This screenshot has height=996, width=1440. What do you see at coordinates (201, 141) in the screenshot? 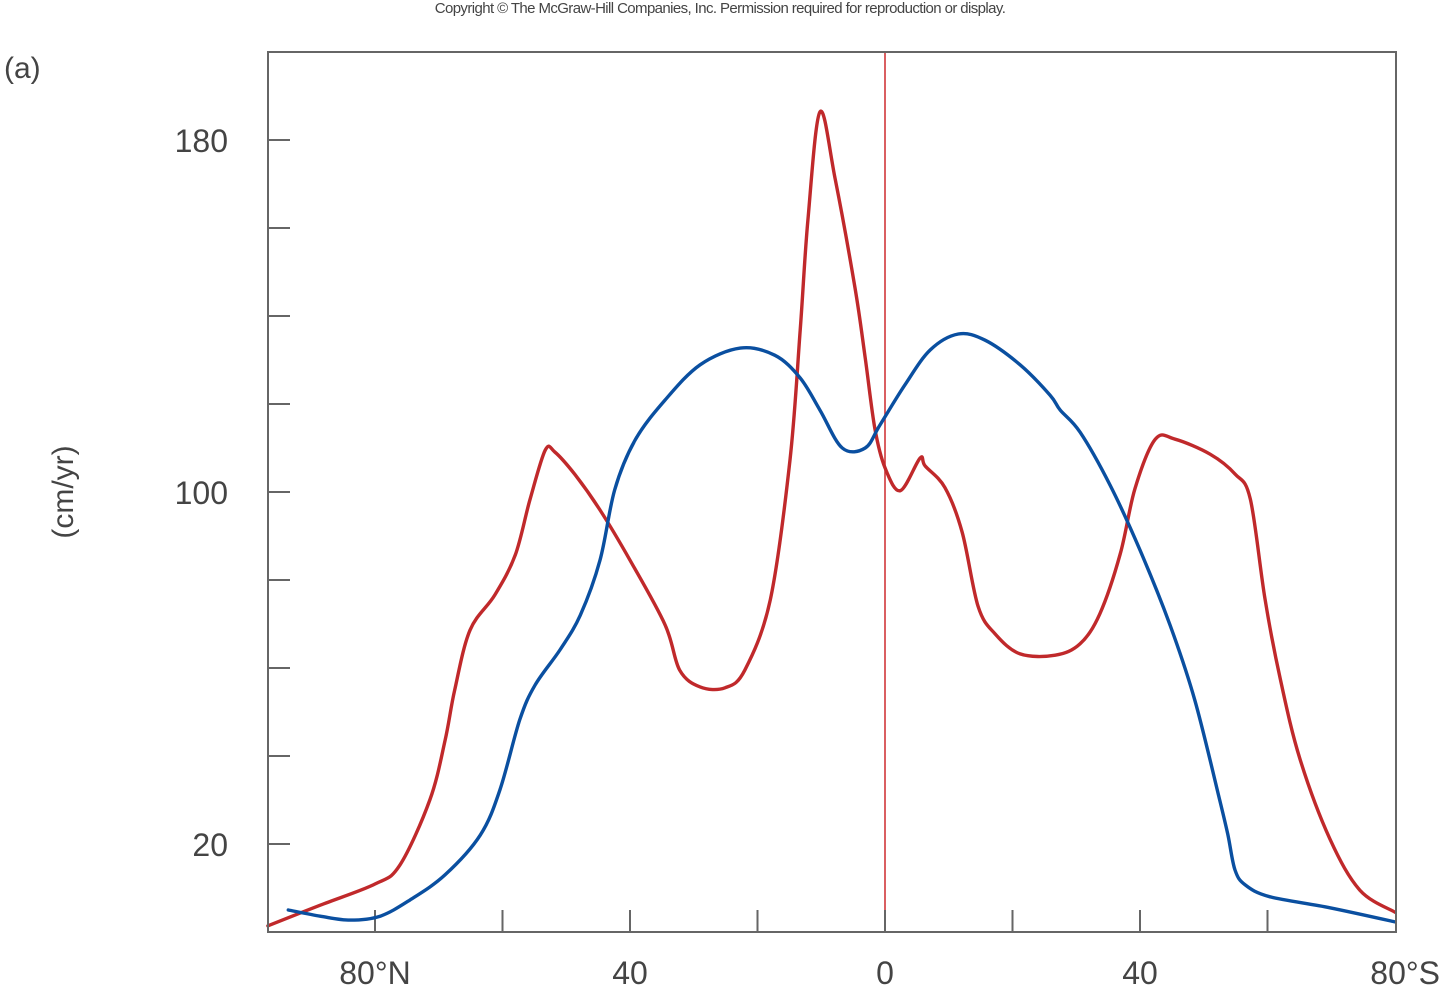
I see `y-tick-label: 180` at bounding box center [201, 141].